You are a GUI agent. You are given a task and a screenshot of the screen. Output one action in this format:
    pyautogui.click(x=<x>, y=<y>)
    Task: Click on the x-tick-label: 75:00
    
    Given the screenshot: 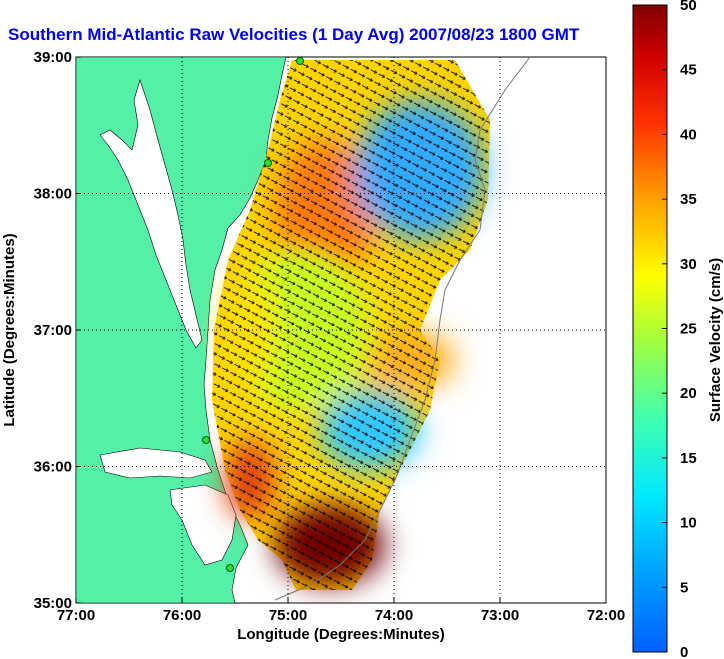 What is the action you would take?
    pyautogui.click(x=288, y=615)
    